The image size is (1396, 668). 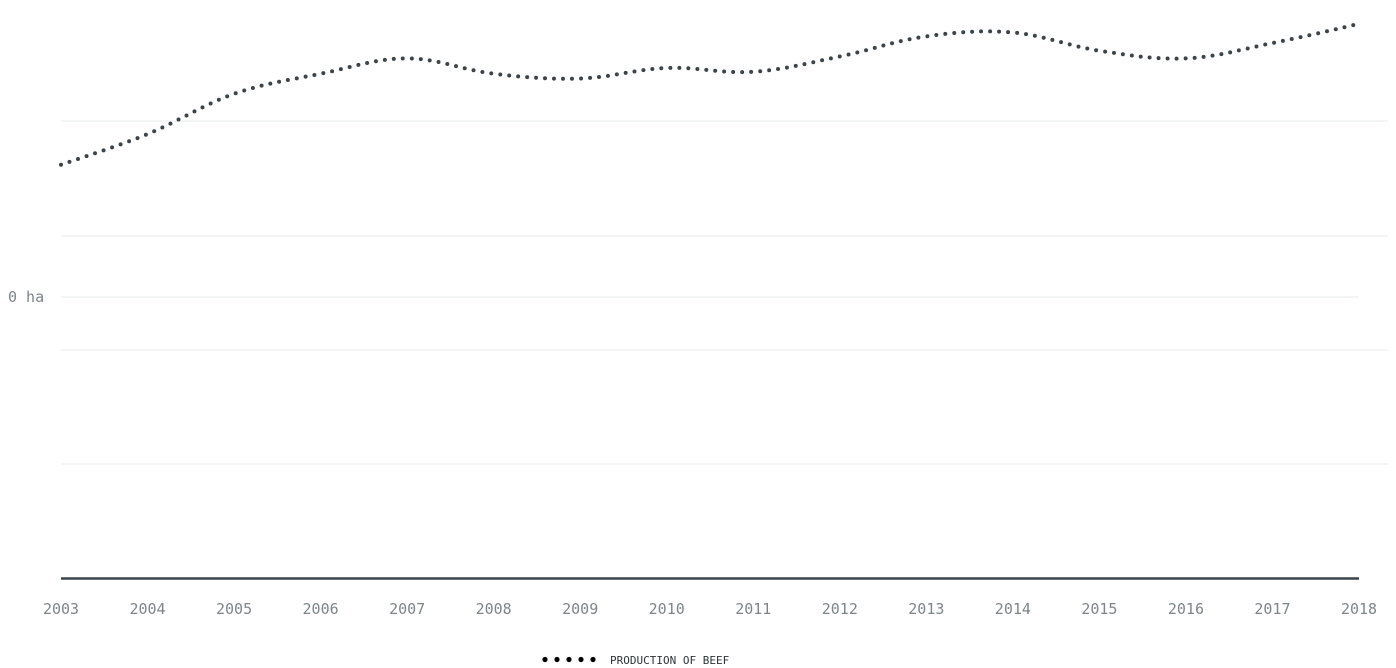 I want to click on x-tick-label: 2014, so click(x=1013, y=609).